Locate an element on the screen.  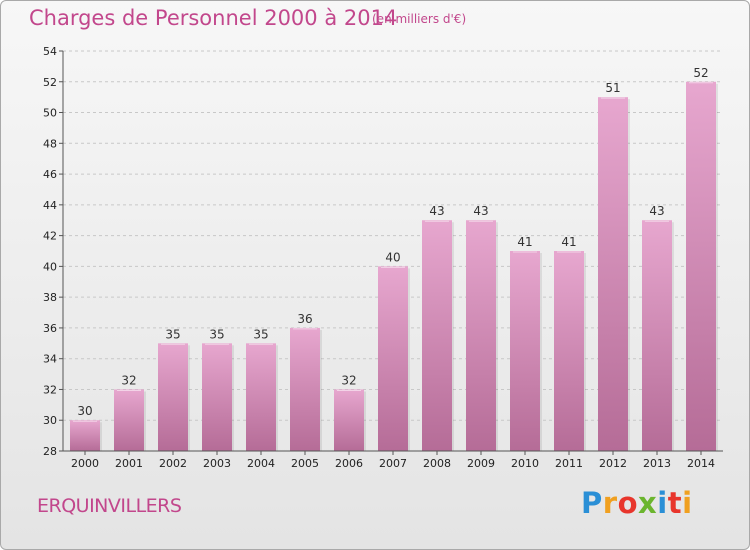
x-tick-label: 2004 is located at coordinates (261, 463).